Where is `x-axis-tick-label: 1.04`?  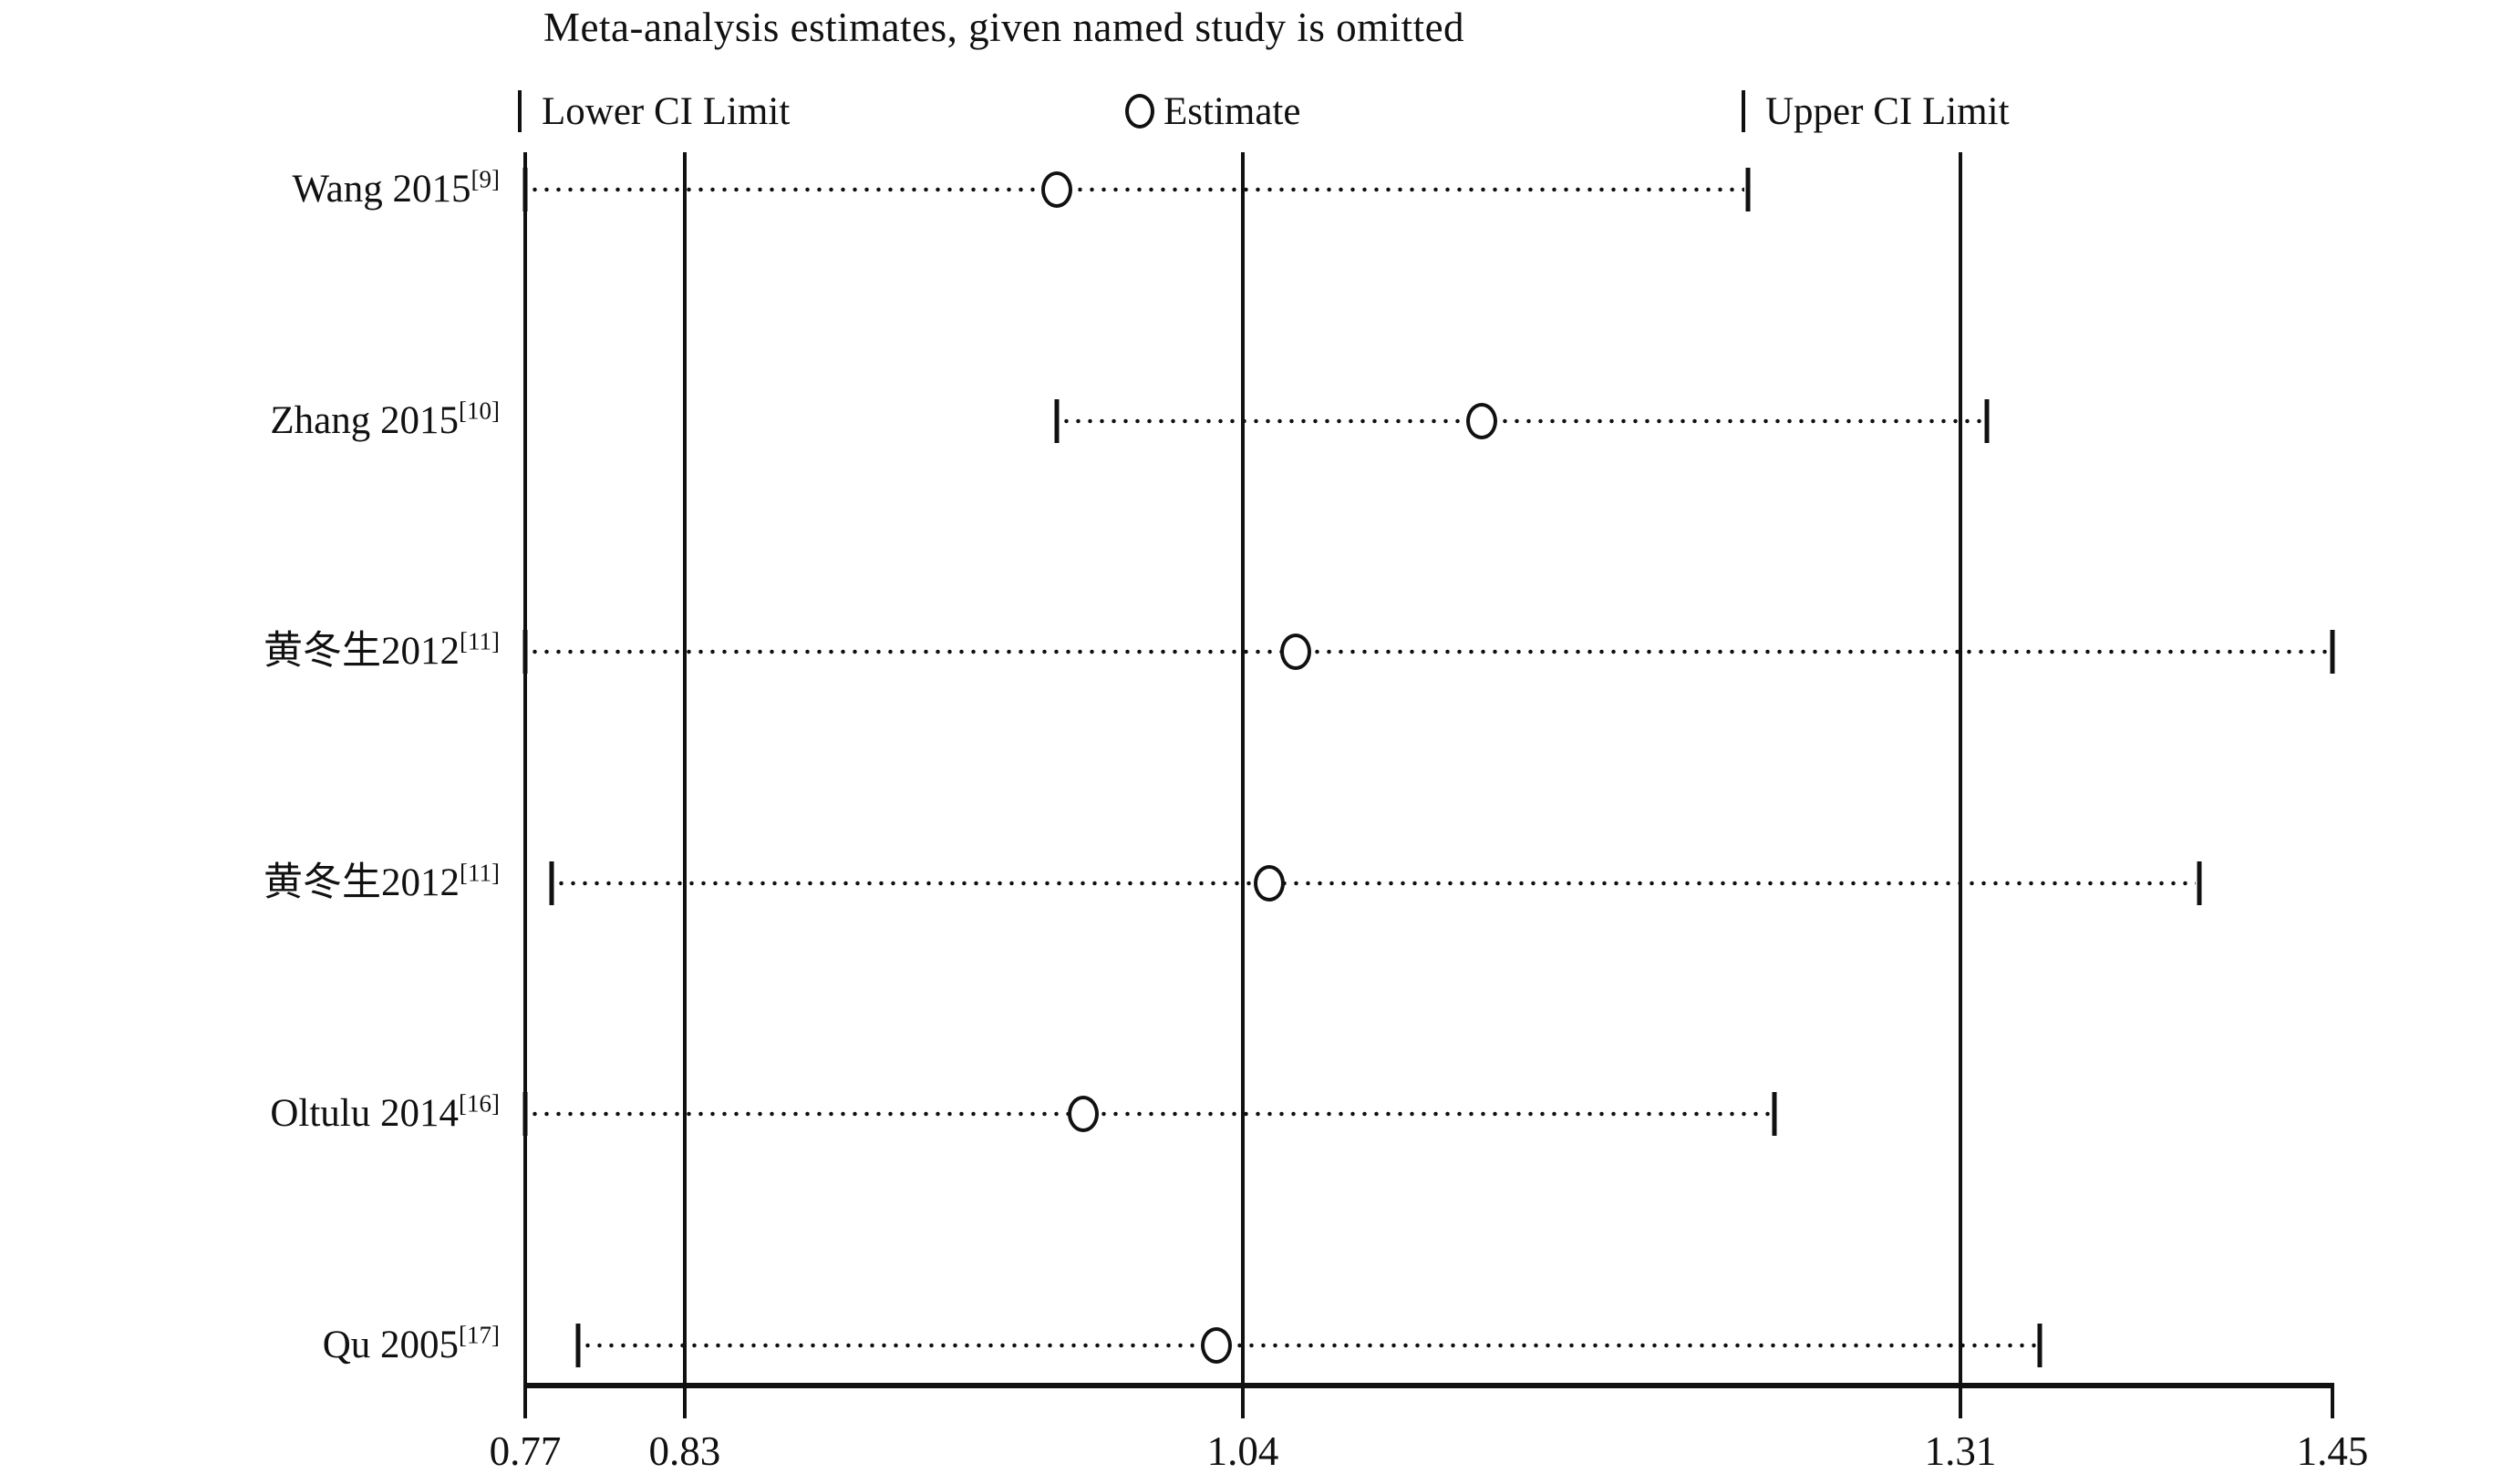
x-axis-tick-label: 1.04 is located at coordinates (1243, 1451).